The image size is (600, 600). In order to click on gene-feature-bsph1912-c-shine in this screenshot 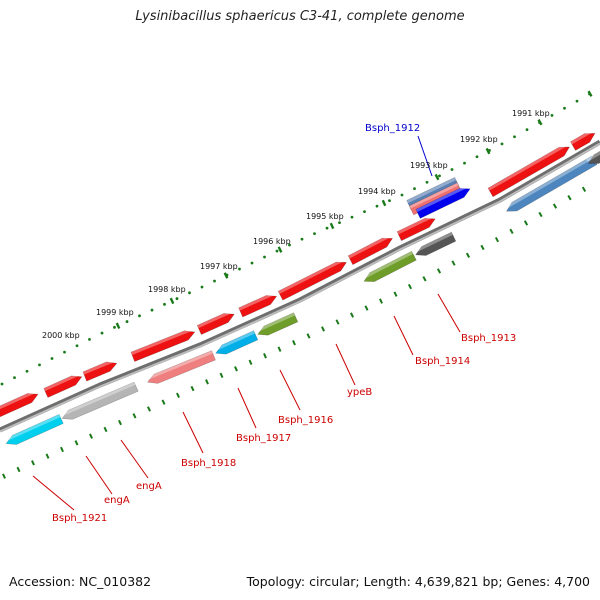, I will do `click(442, 198)`.